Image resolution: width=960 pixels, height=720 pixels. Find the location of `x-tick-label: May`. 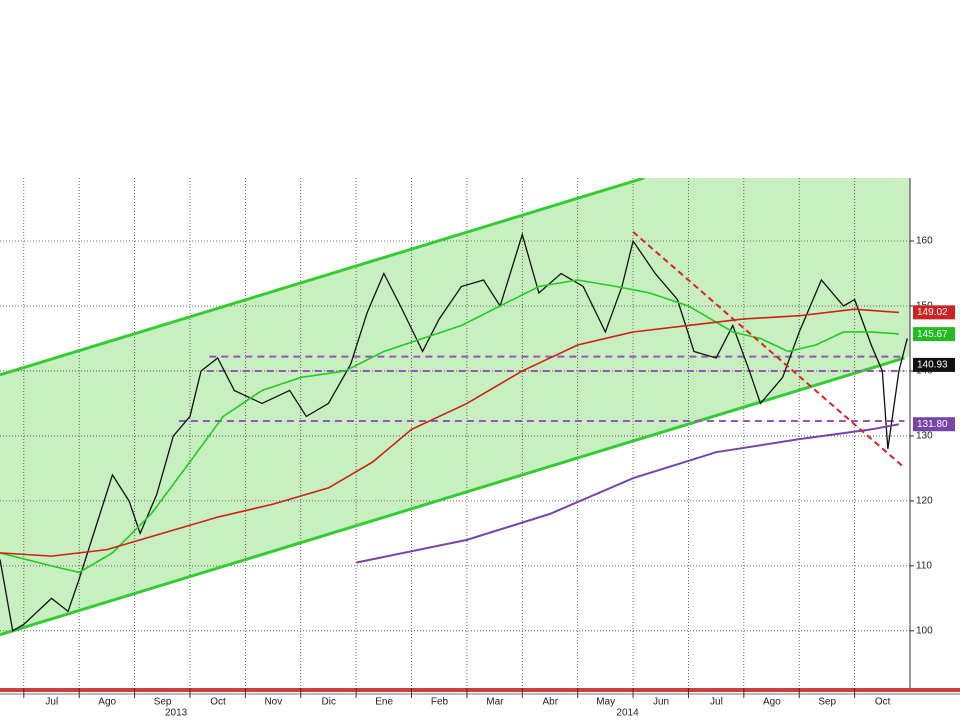

x-tick-label: May is located at coordinates (605, 702).